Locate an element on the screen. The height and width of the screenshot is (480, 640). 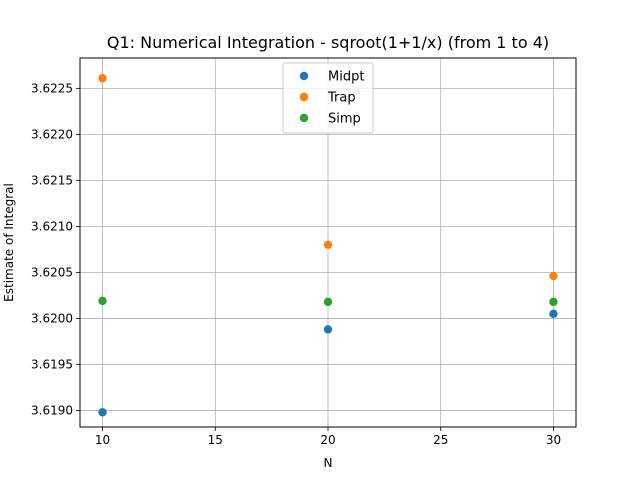
legend-label-trap: Trap is located at coordinates (341, 98).